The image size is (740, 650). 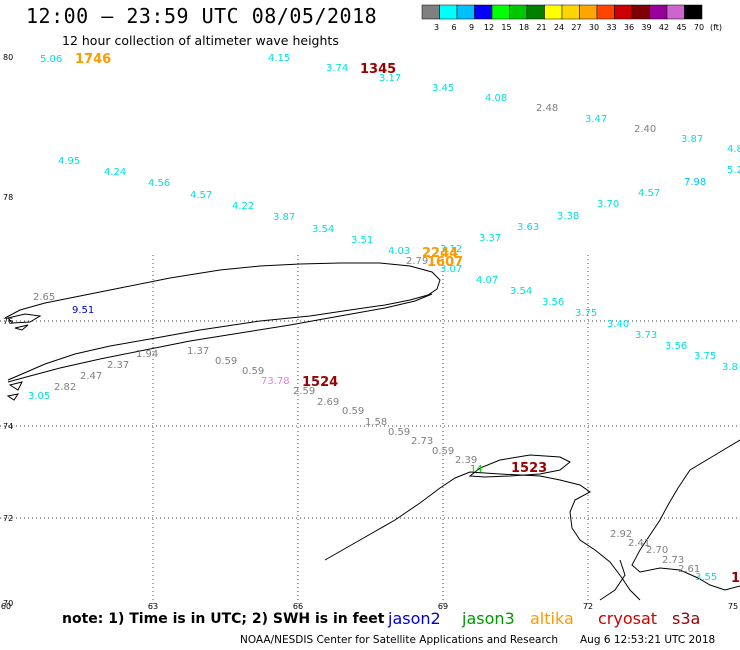 What do you see at coordinates (646, 335) in the screenshot?
I see `observation-value: 3.73` at bounding box center [646, 335].